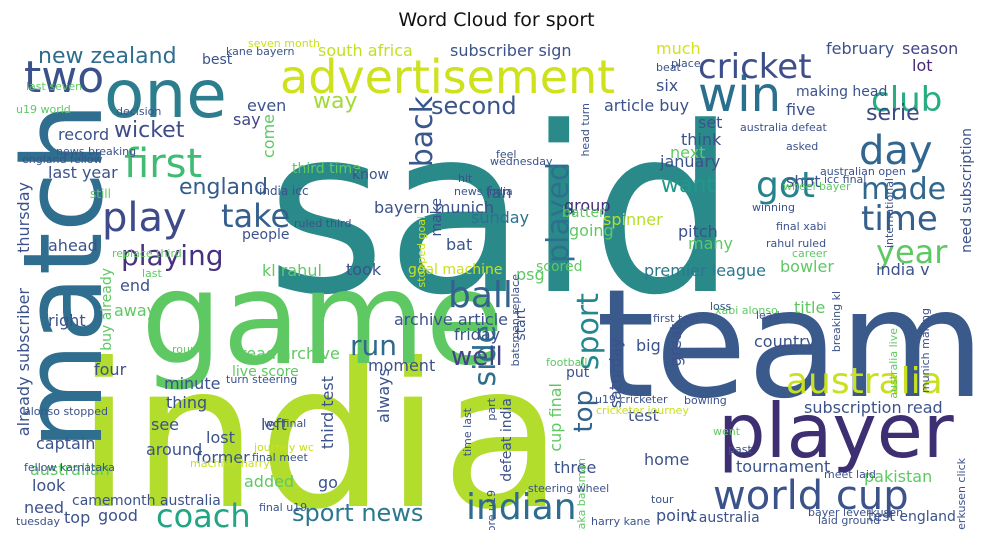  I want to click on word-spinner: spinner, so click(633, 219).